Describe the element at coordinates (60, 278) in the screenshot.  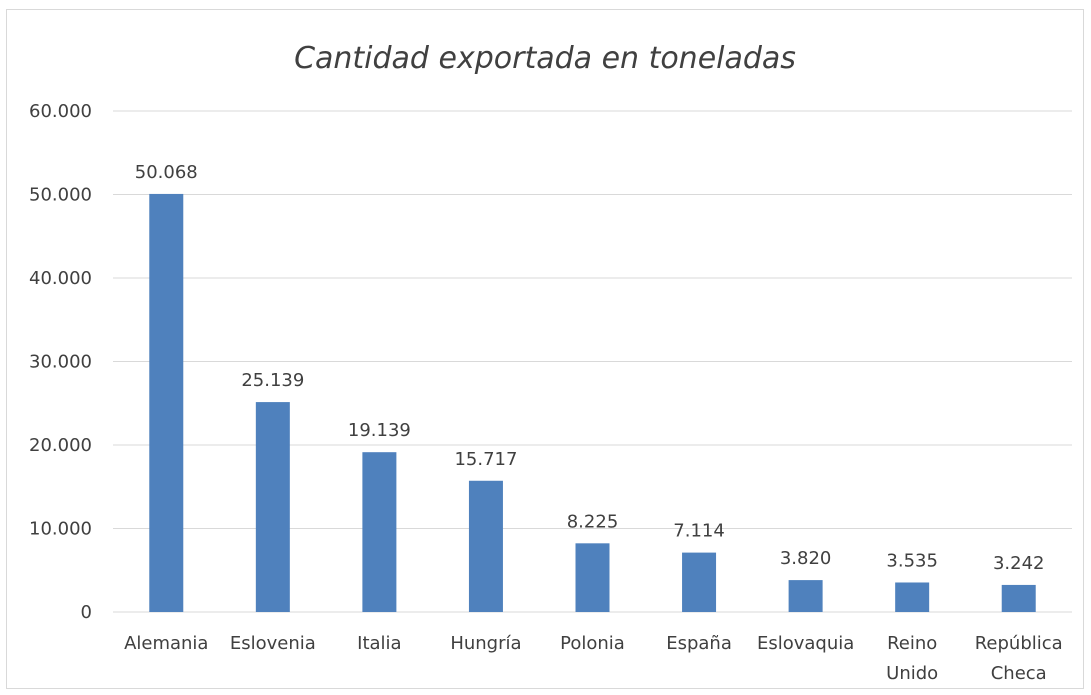
I see `y-tick-label: 40.000` at that location.